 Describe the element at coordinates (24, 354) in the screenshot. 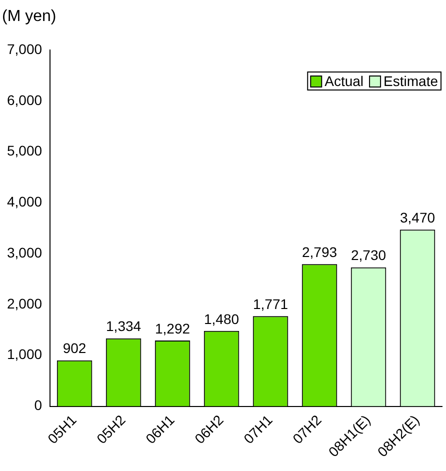

I see `y-tick-label: 1,000` at that location.